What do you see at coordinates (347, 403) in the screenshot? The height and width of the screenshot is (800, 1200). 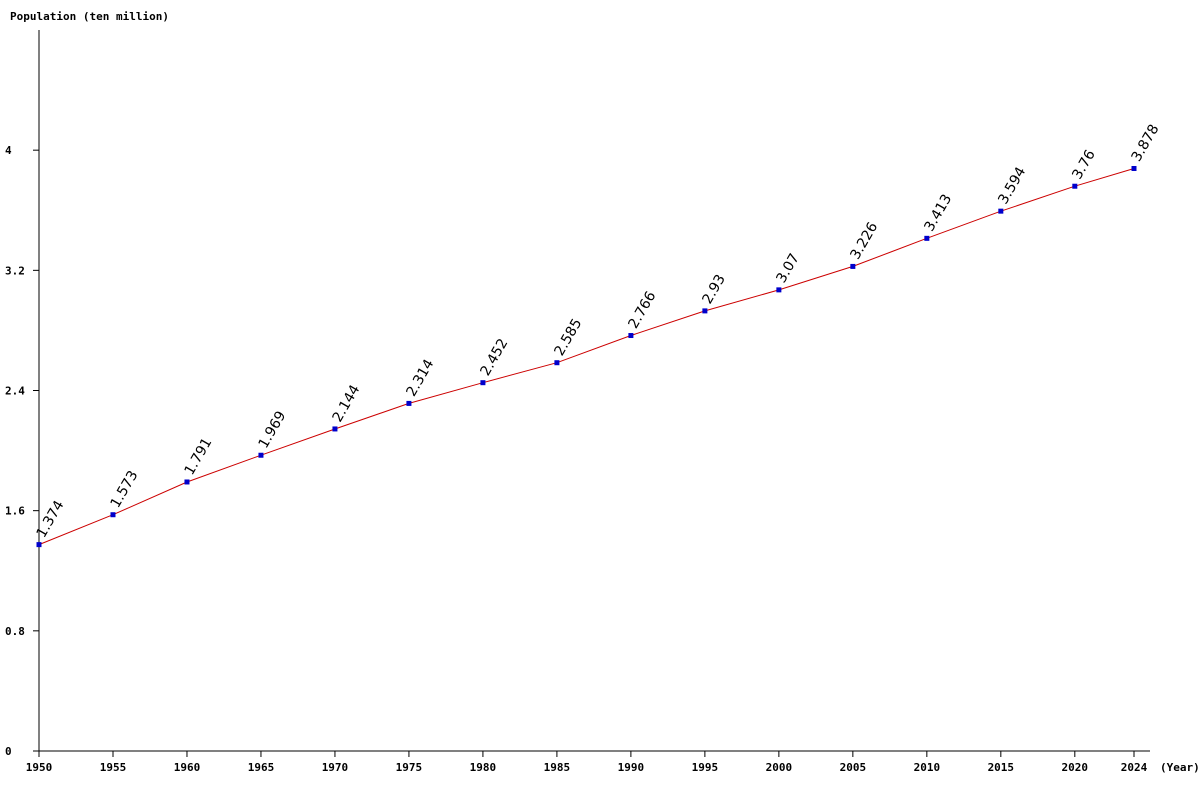 I see `data-label: 2.144` at bounding box center [347, 403].